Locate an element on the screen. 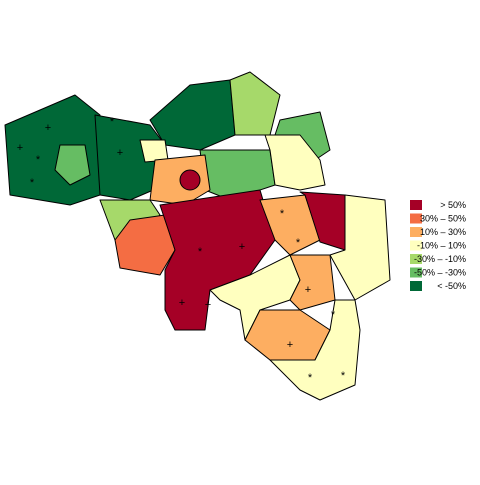  legend-label: < -50% is located at coordinates (451, 286).